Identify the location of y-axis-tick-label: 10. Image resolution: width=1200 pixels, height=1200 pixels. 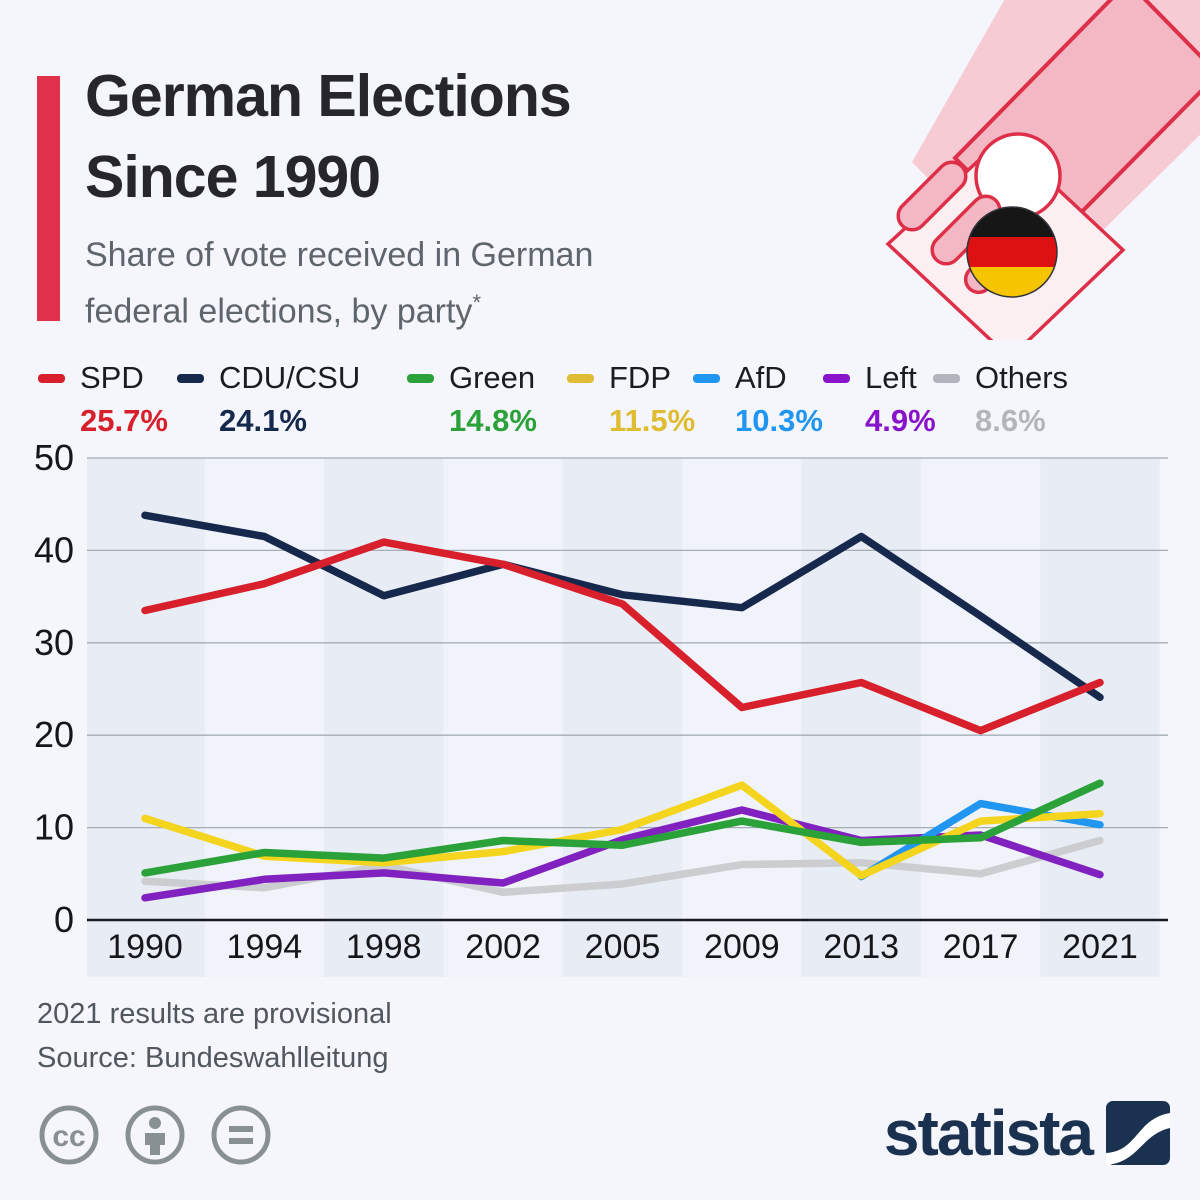
(54, 827).